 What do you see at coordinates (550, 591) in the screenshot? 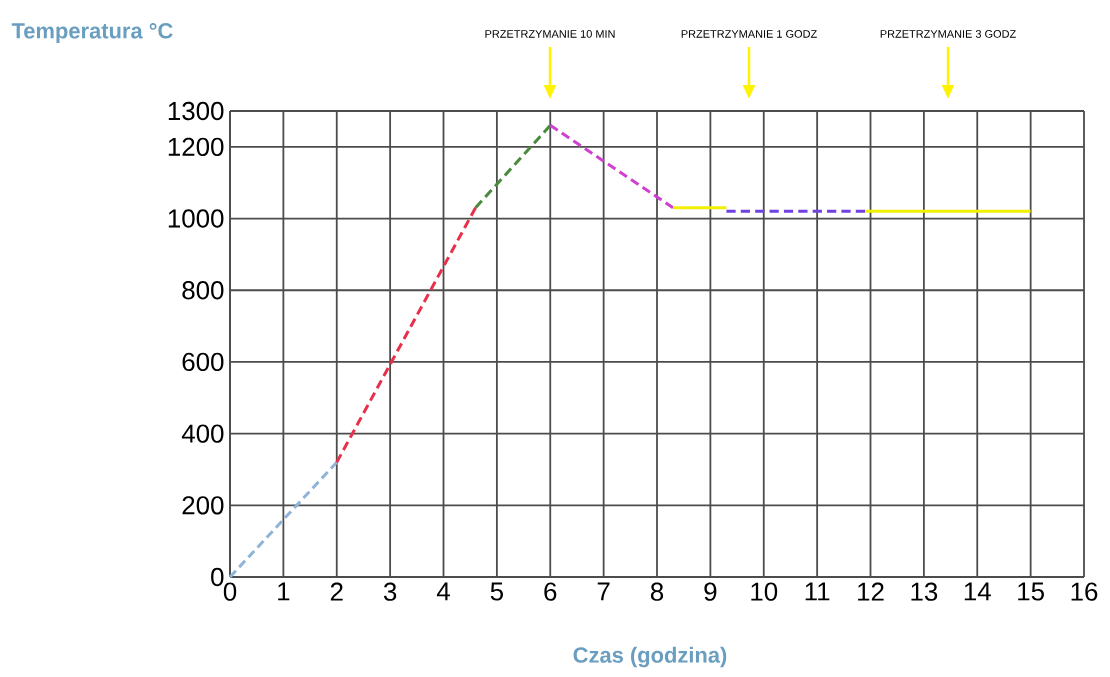
I see `x-tick-label: 6` at bounding box center [550, 591].